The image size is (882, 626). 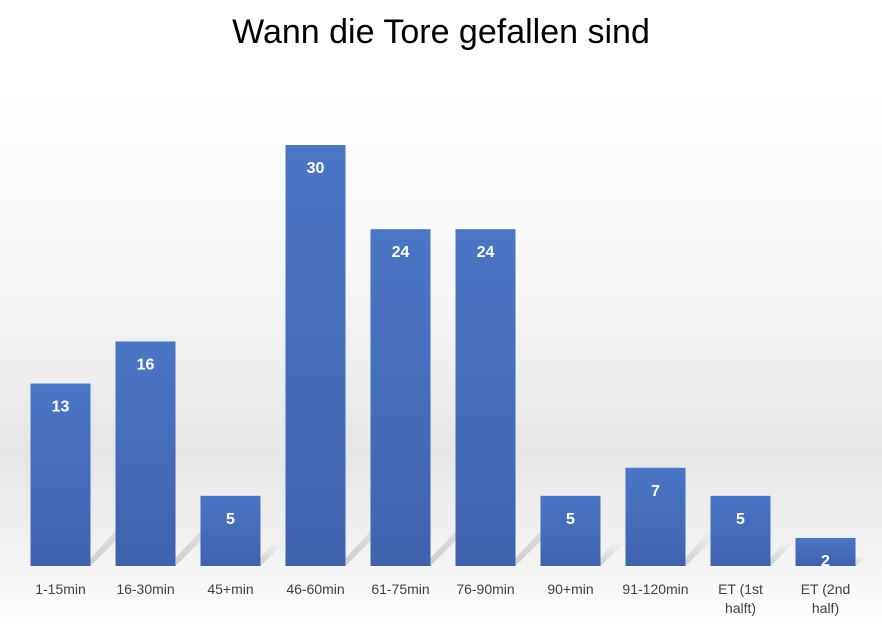 I want to click on tick-label: ET (2nd half), so click(x=826, y=598).